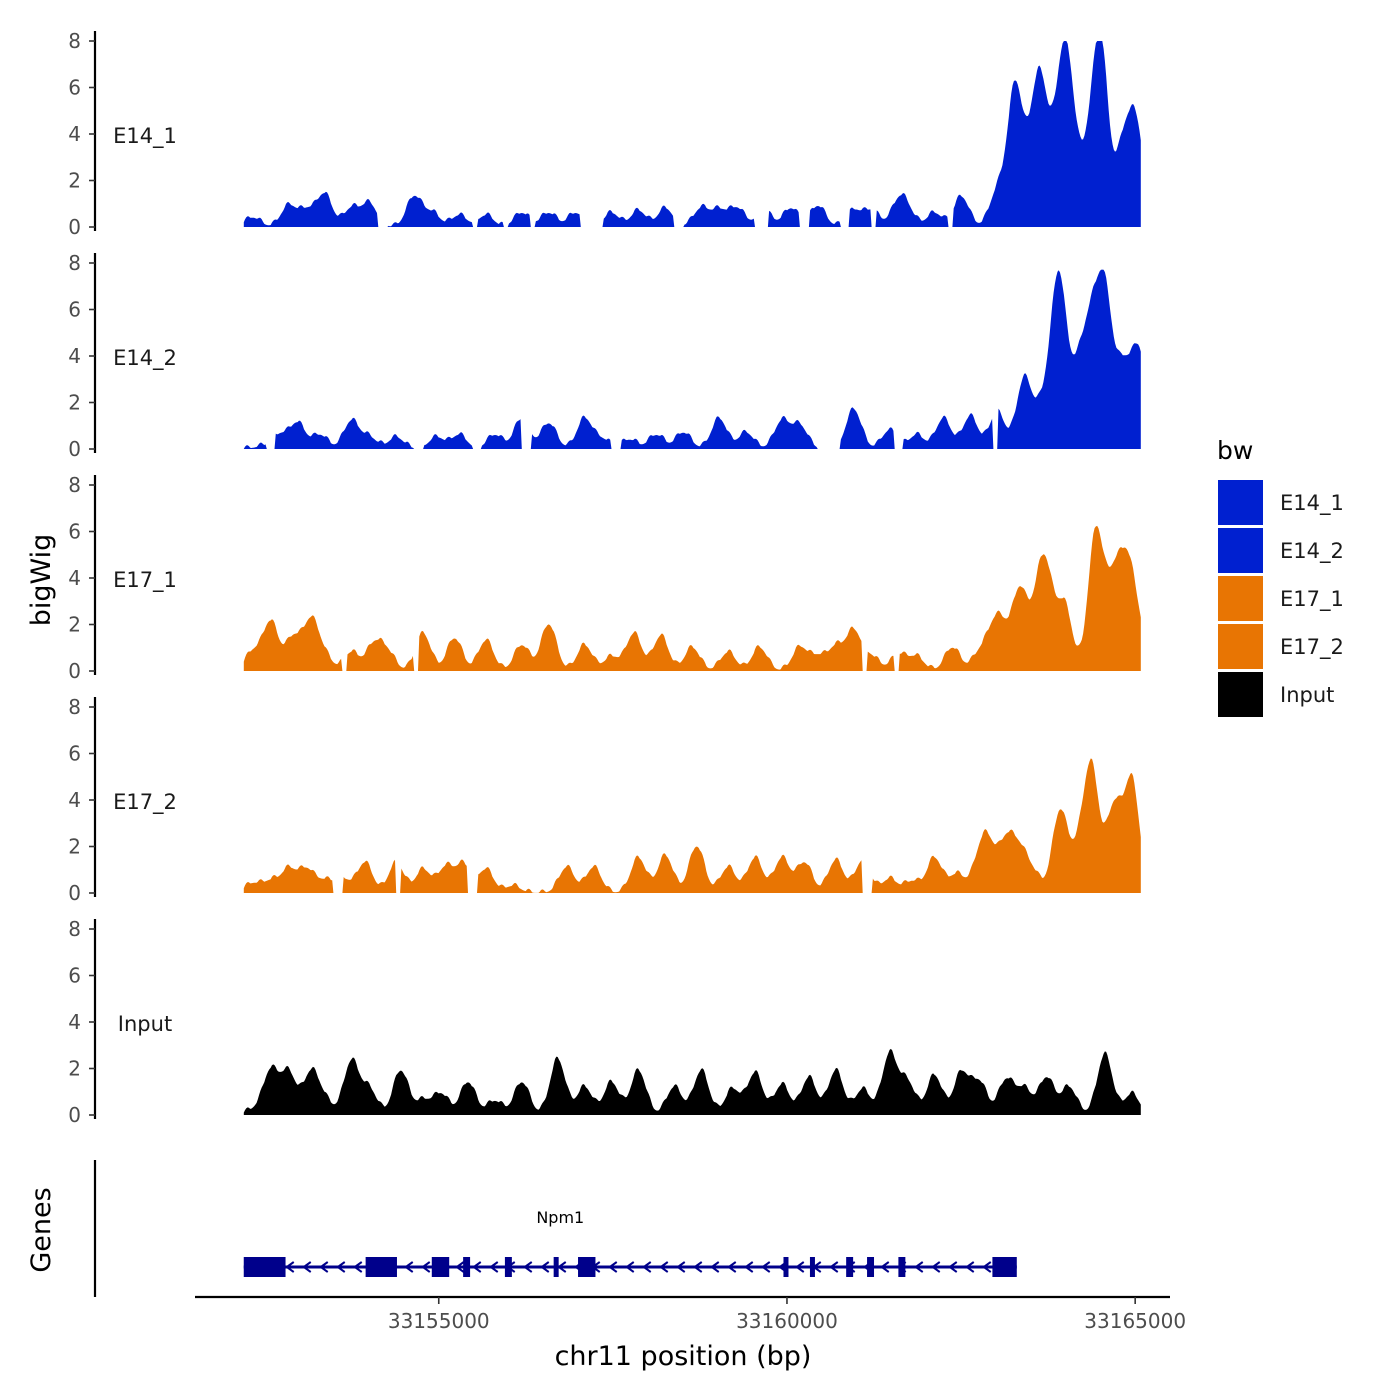  What do you see at coordinates (560, 1217) in the screenshot?
I see `gene-name: Npm1` at bounding box center [560, 1217].